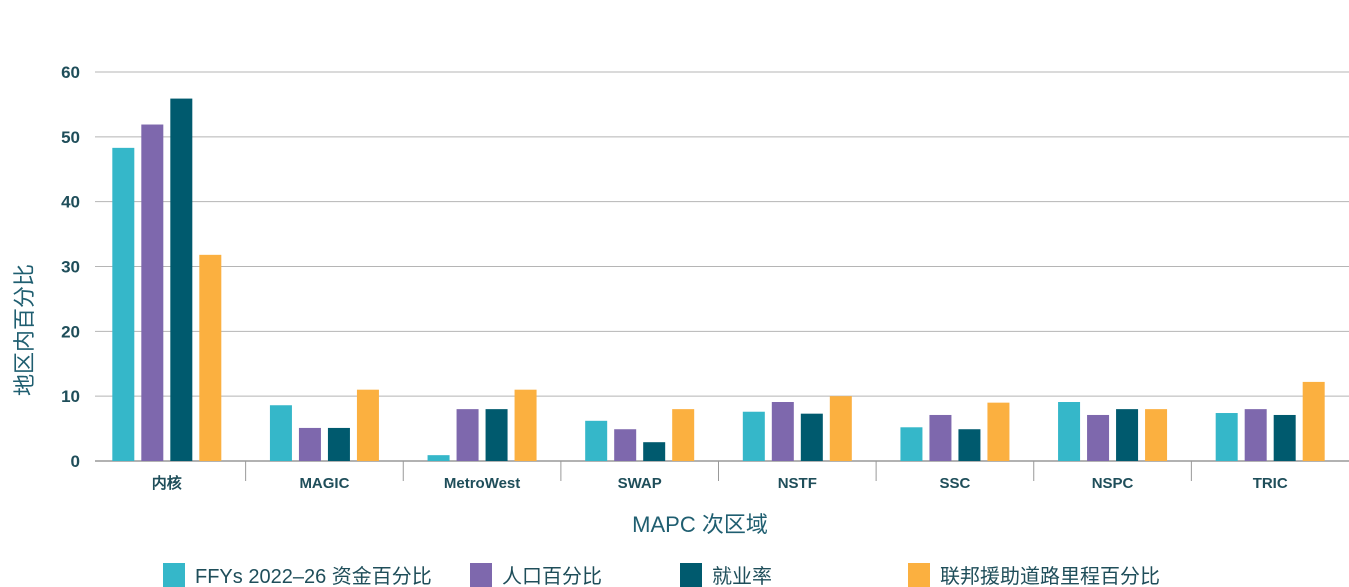 The height and width of the screenshot is (587, 1349). Describe the element at coordinates (70, 396) in the screenshot. I see `y-tick-label: 10` at that location.